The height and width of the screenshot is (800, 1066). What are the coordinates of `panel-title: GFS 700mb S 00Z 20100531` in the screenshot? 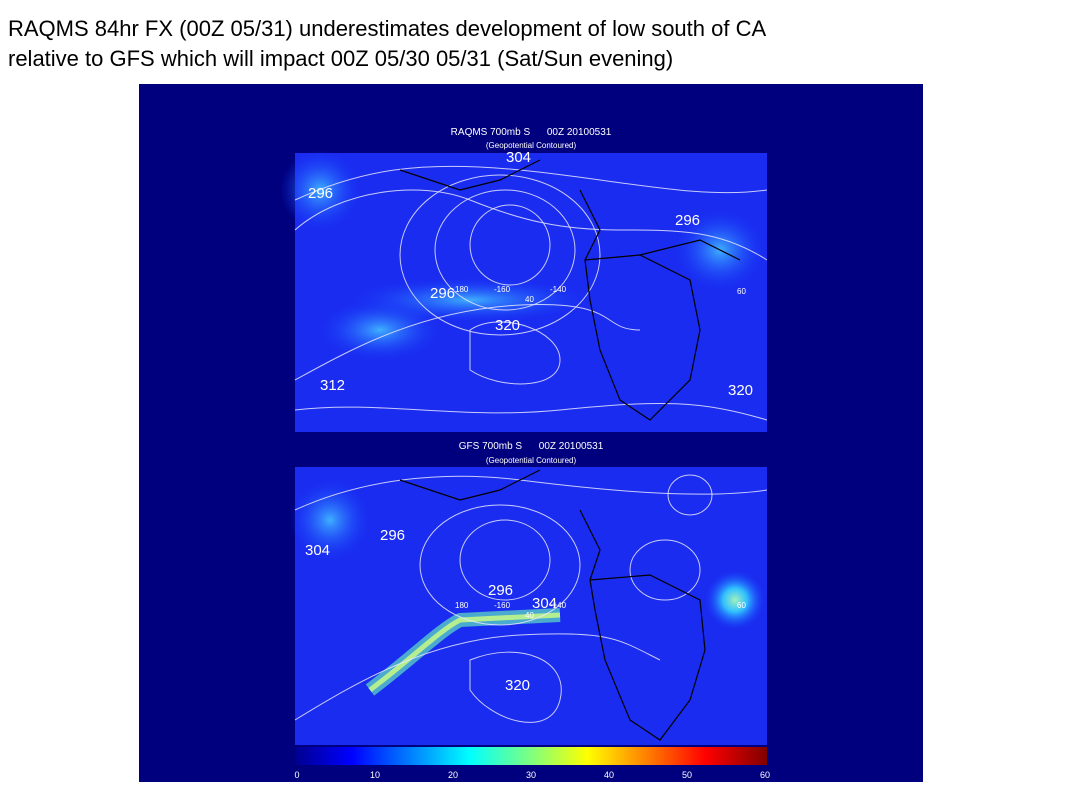 It's located at (531, 446).